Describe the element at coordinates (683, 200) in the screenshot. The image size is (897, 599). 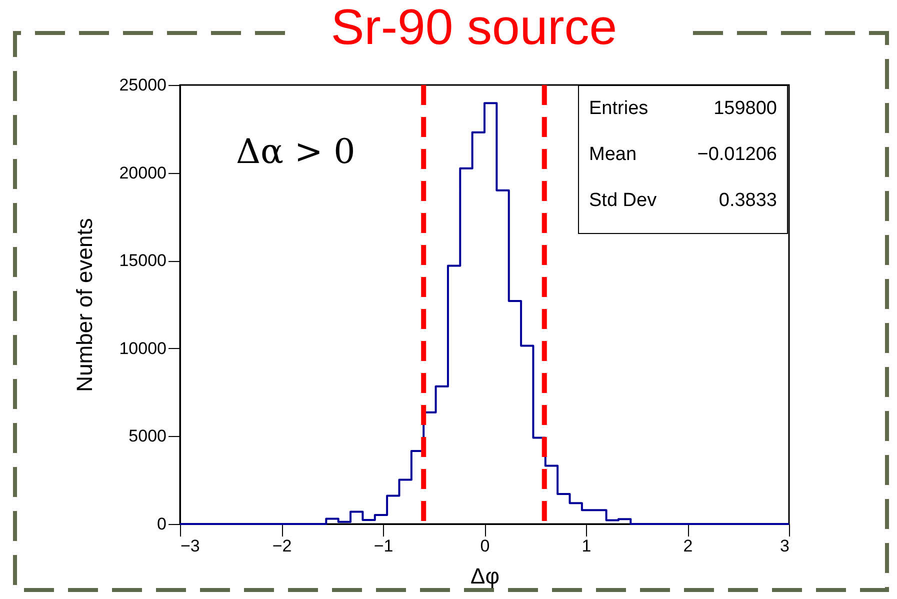
I see `text: Std Dev 0.3833` at that location.